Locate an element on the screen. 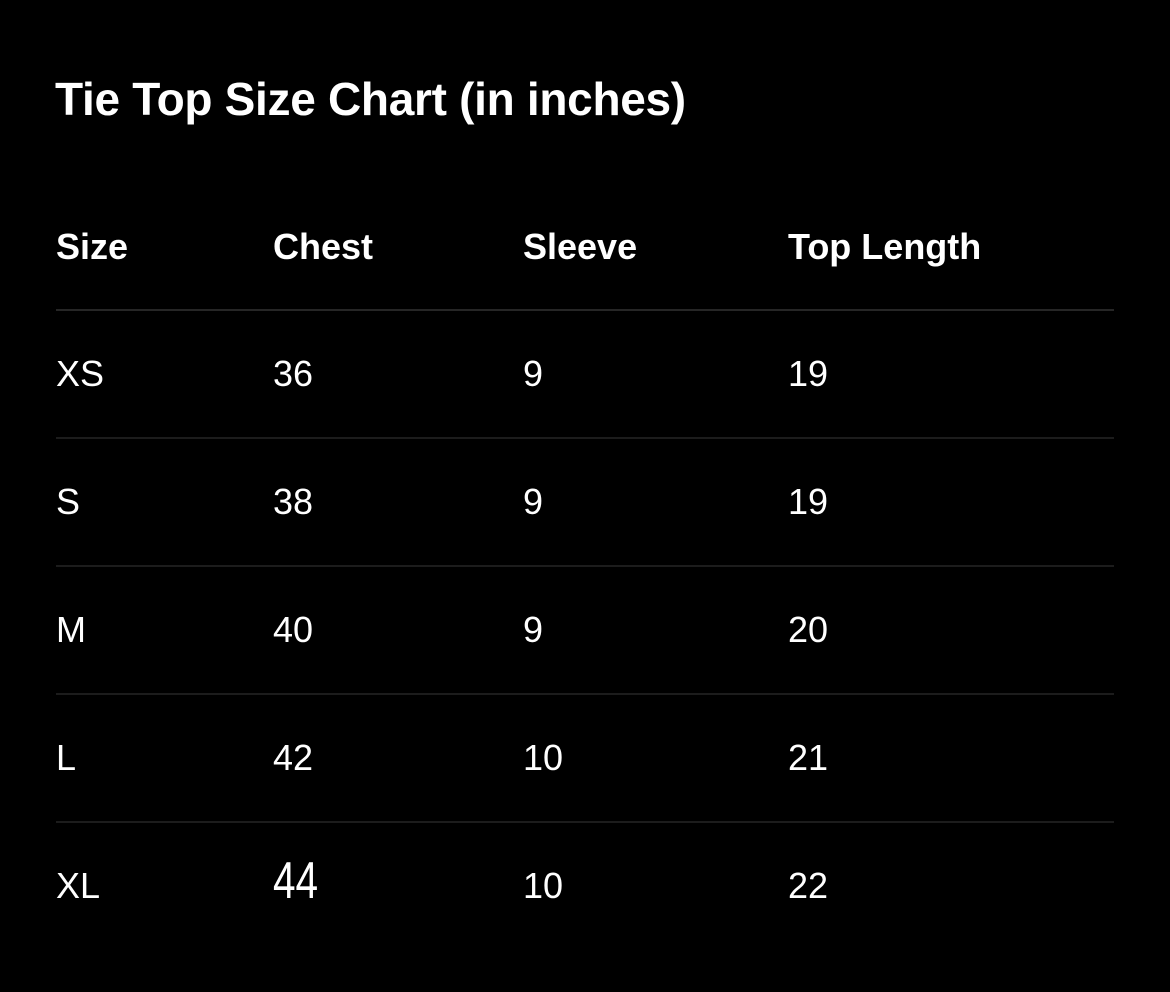 The height and width of the screenshot is (992, 1170). cell-text: 21 is located at coordinates (808, 757).